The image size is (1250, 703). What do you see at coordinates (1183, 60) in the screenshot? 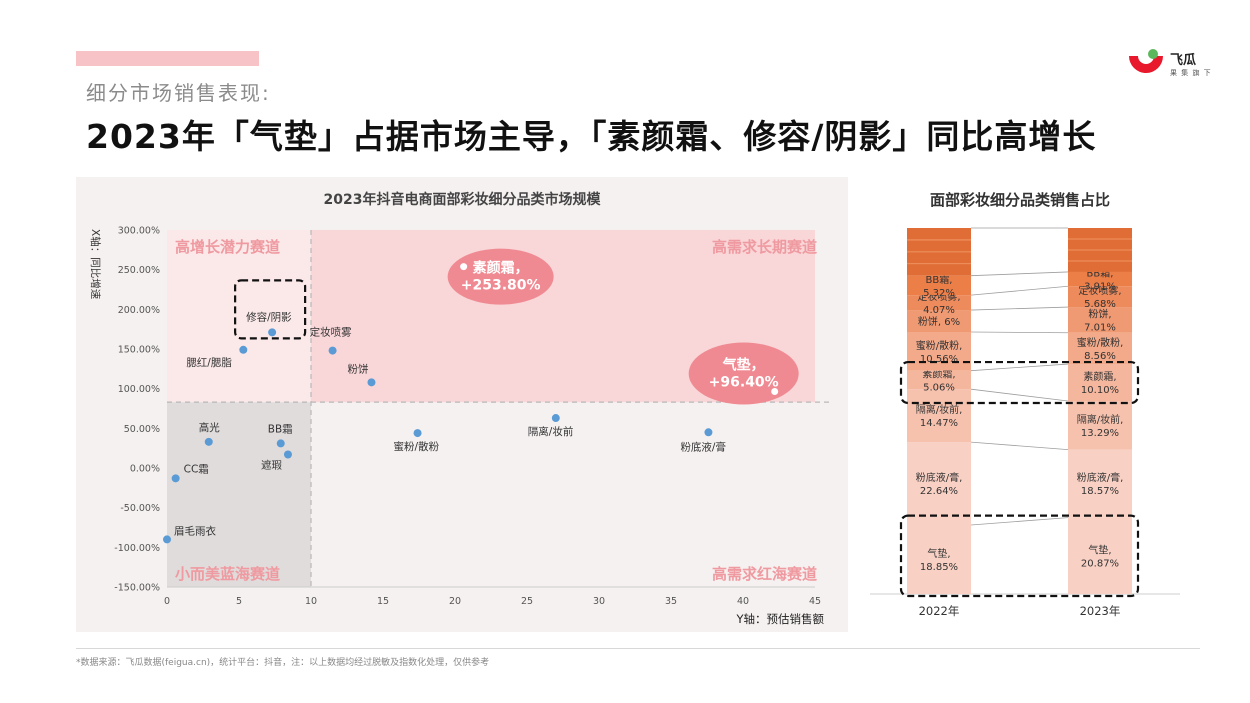
I see `logo-name: 飞瓜` at bounding box center [1183, 60].